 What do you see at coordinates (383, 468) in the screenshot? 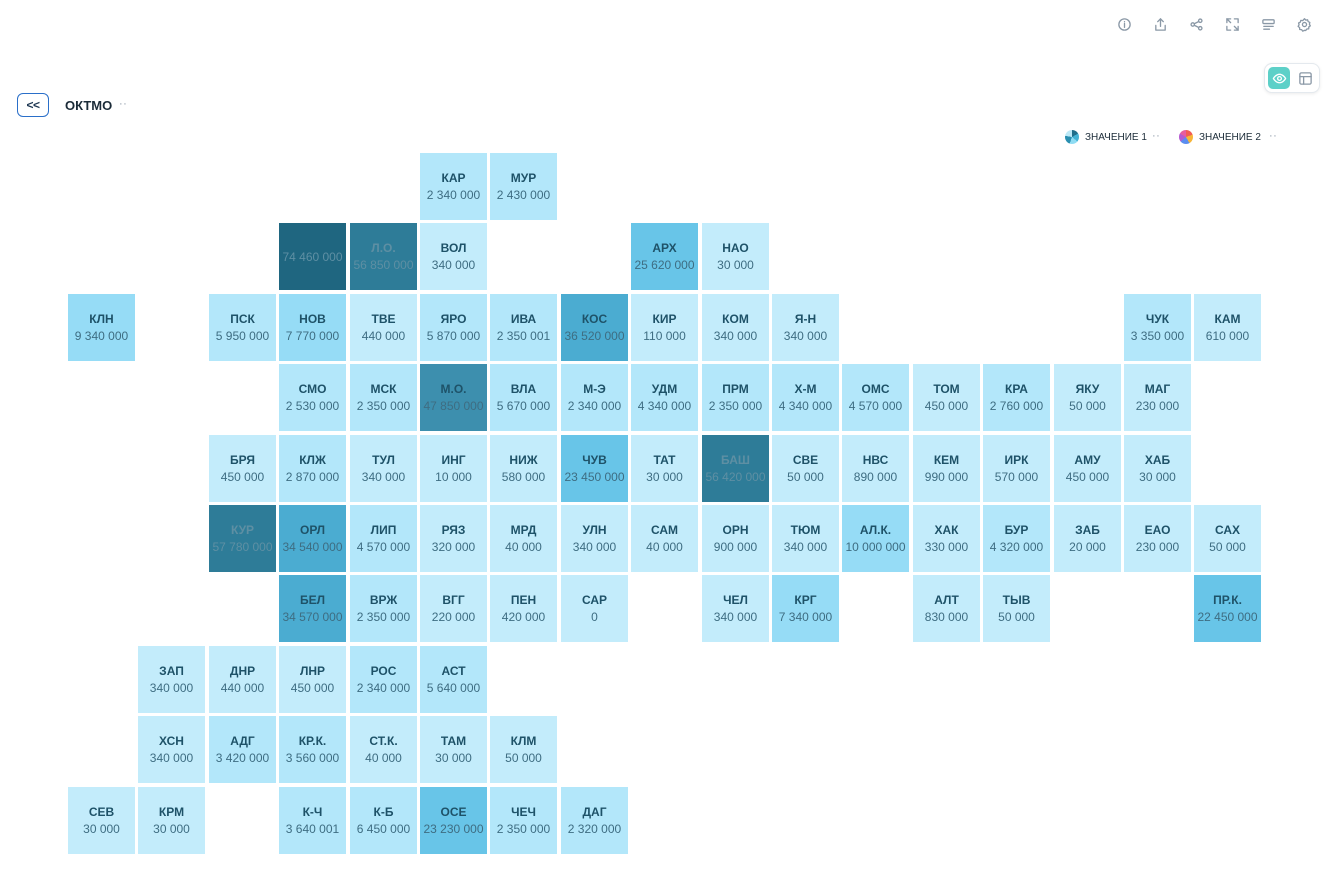
I see `region-tile: ТУЛ 340 000` at bounding box center [383, 468].